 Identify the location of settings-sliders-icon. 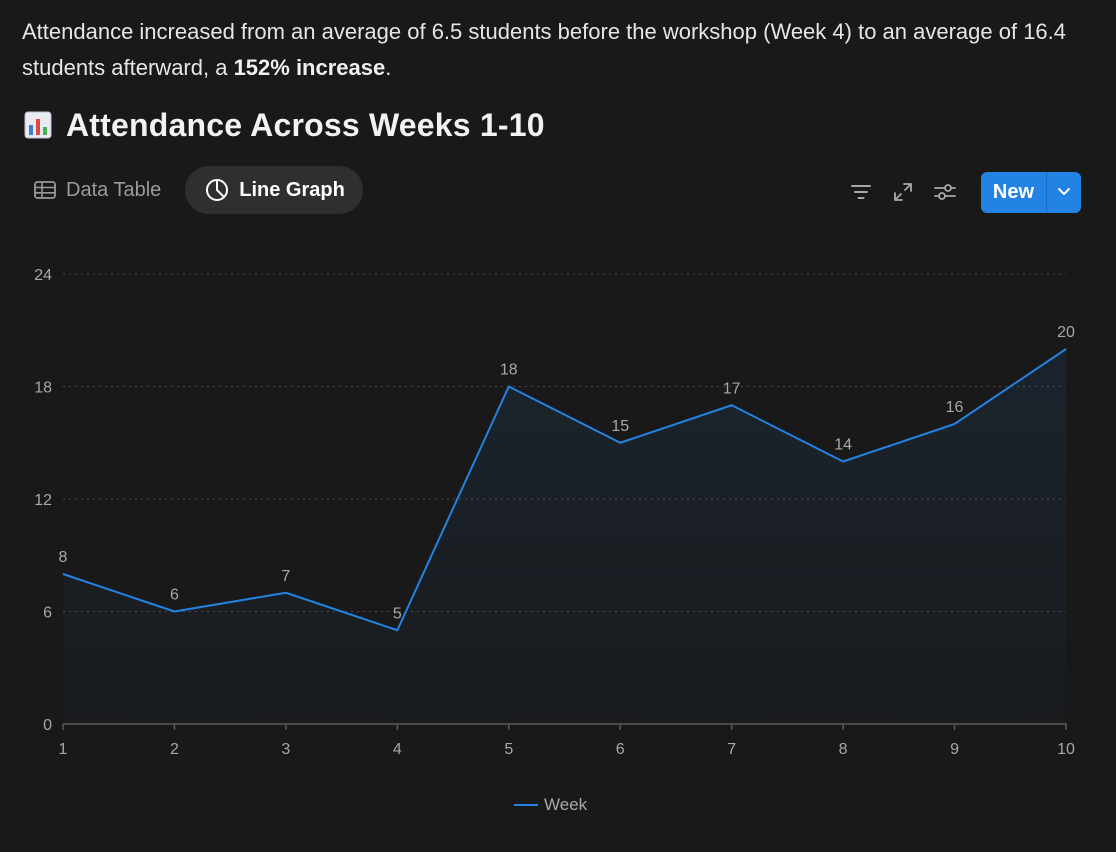
(944, 192).